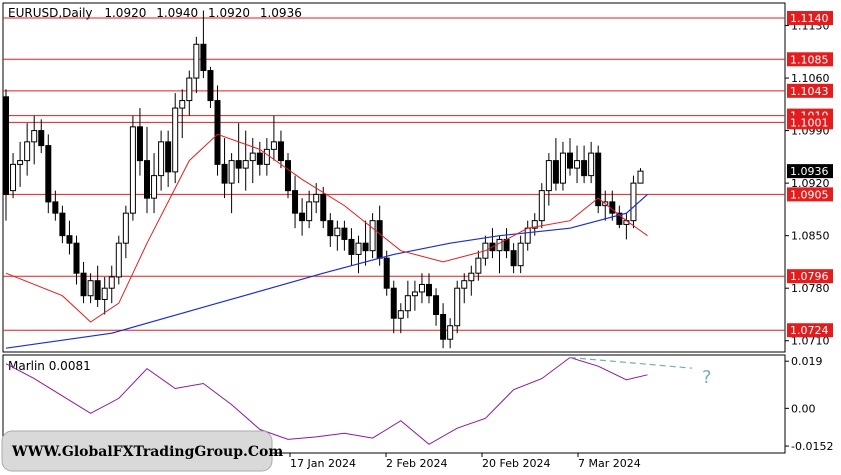 The height and width of the screenshot is (475, 841). I want to click on ohlc-close: 1.0936, so click(281, 13).